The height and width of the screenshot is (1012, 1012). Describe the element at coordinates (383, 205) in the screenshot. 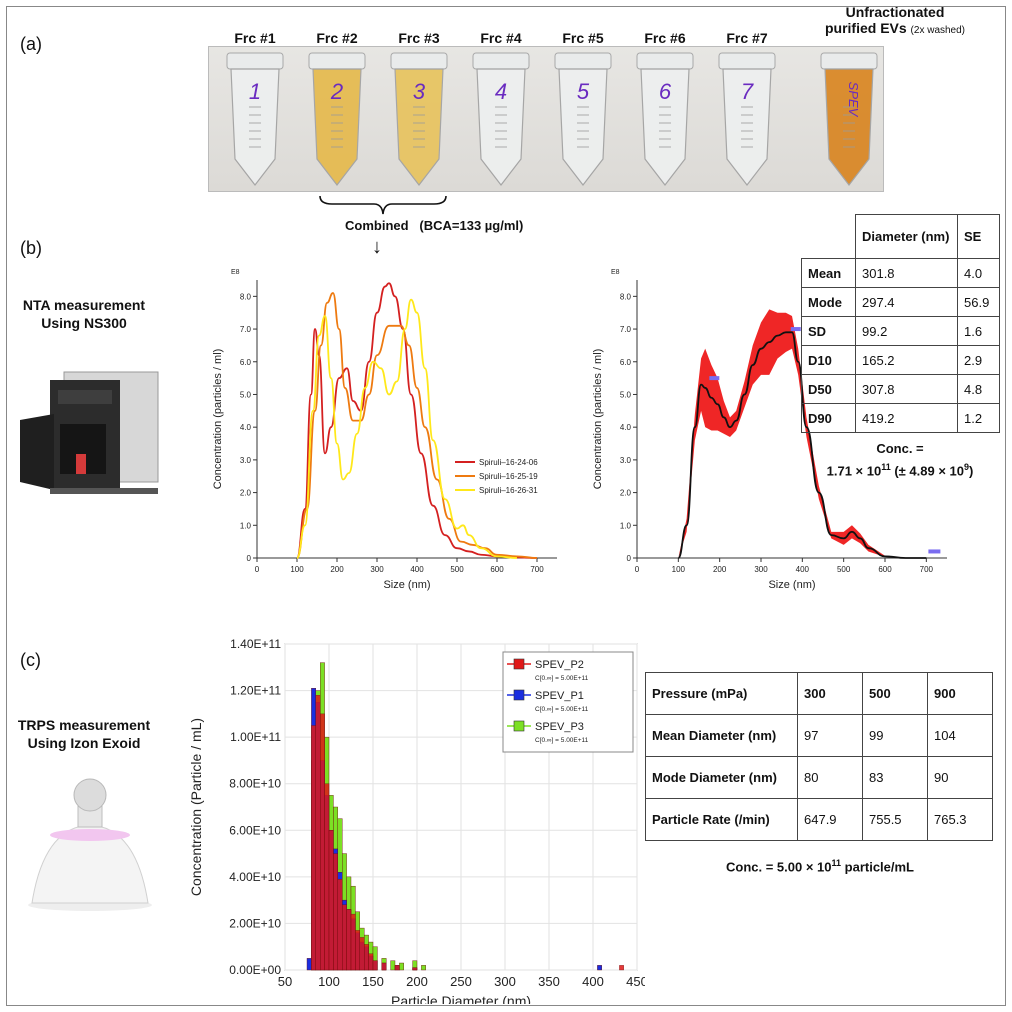

I see `combined-brace` at that location.